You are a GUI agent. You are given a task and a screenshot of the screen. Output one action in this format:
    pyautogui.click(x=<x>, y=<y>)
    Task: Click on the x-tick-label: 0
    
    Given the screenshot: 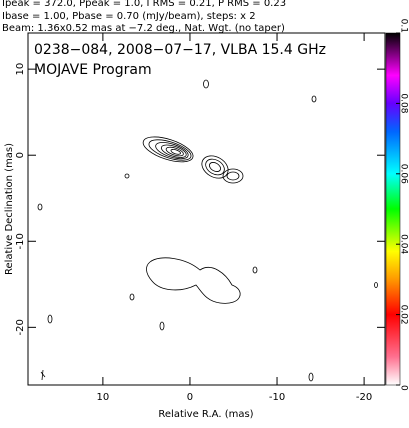 What is the action you would take?
    pyautogui.click(x=190, y=397)
    